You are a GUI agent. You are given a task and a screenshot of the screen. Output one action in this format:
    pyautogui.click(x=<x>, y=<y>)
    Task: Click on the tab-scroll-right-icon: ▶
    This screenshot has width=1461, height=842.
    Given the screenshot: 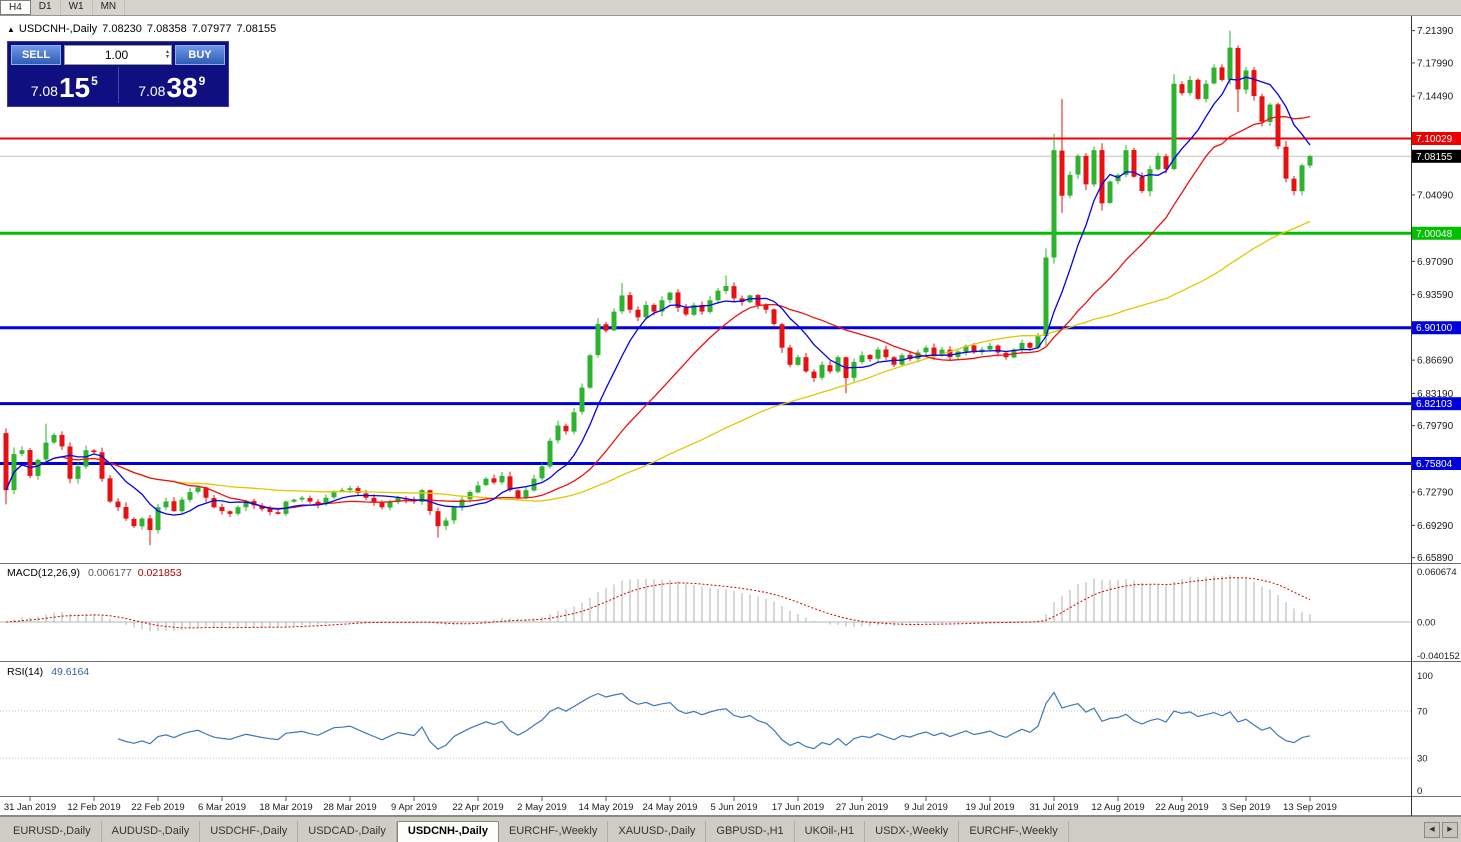 What is the action you would take?
    pyautogui.click(x=1450, y=830)
    